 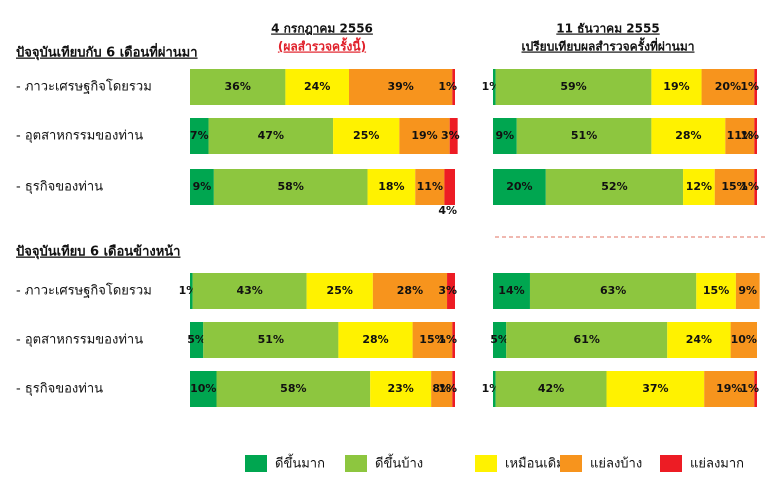 I want to click on value-label: 42%, so click(x=551, y=388).